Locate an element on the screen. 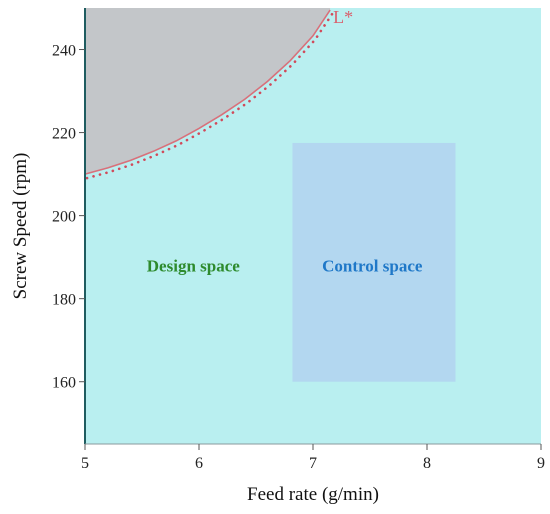  x-tick-label: 5 is located at coordinates (85, 463).